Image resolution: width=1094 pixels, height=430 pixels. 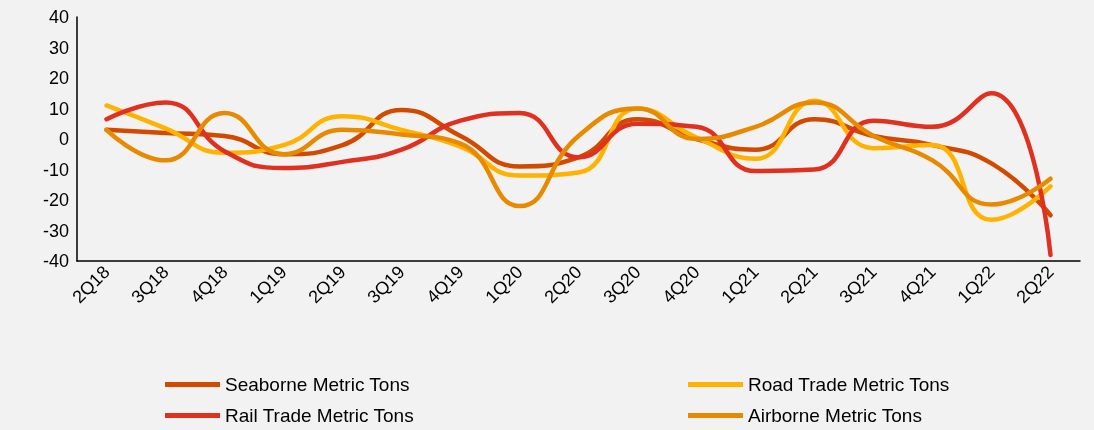 What do you see at coordinates (55, 200) in the screenshot?
I see `y-tick-label: -20` at bounding box center [55, 200].